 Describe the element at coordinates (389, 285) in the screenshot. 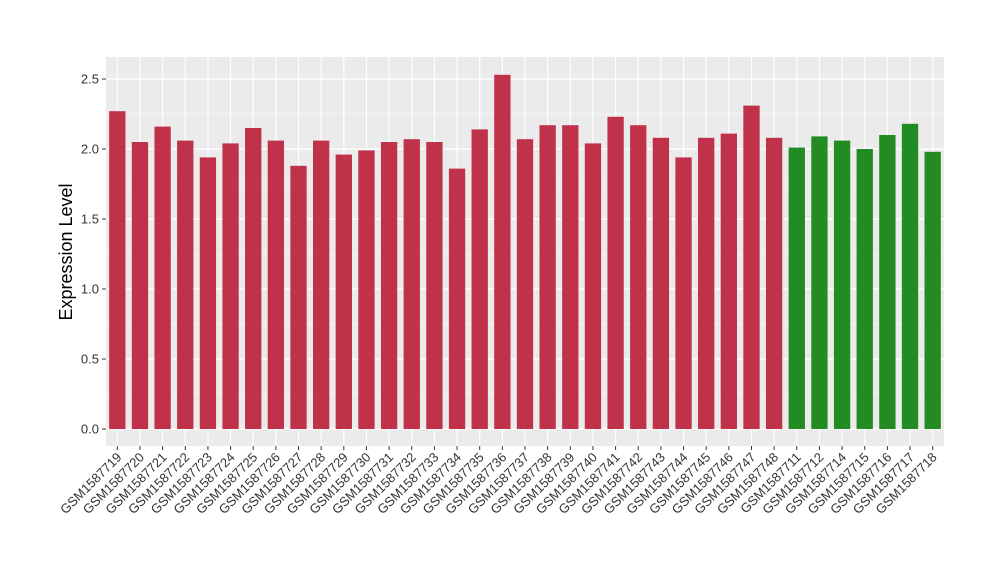

I see `bar-GSM1587731` at that location.